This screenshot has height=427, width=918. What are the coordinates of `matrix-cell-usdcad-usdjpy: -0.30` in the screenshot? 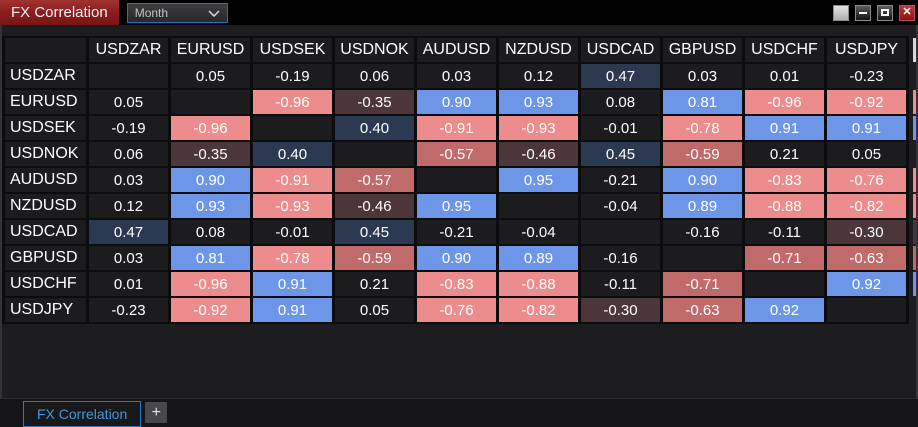 It's located at (866, 232).